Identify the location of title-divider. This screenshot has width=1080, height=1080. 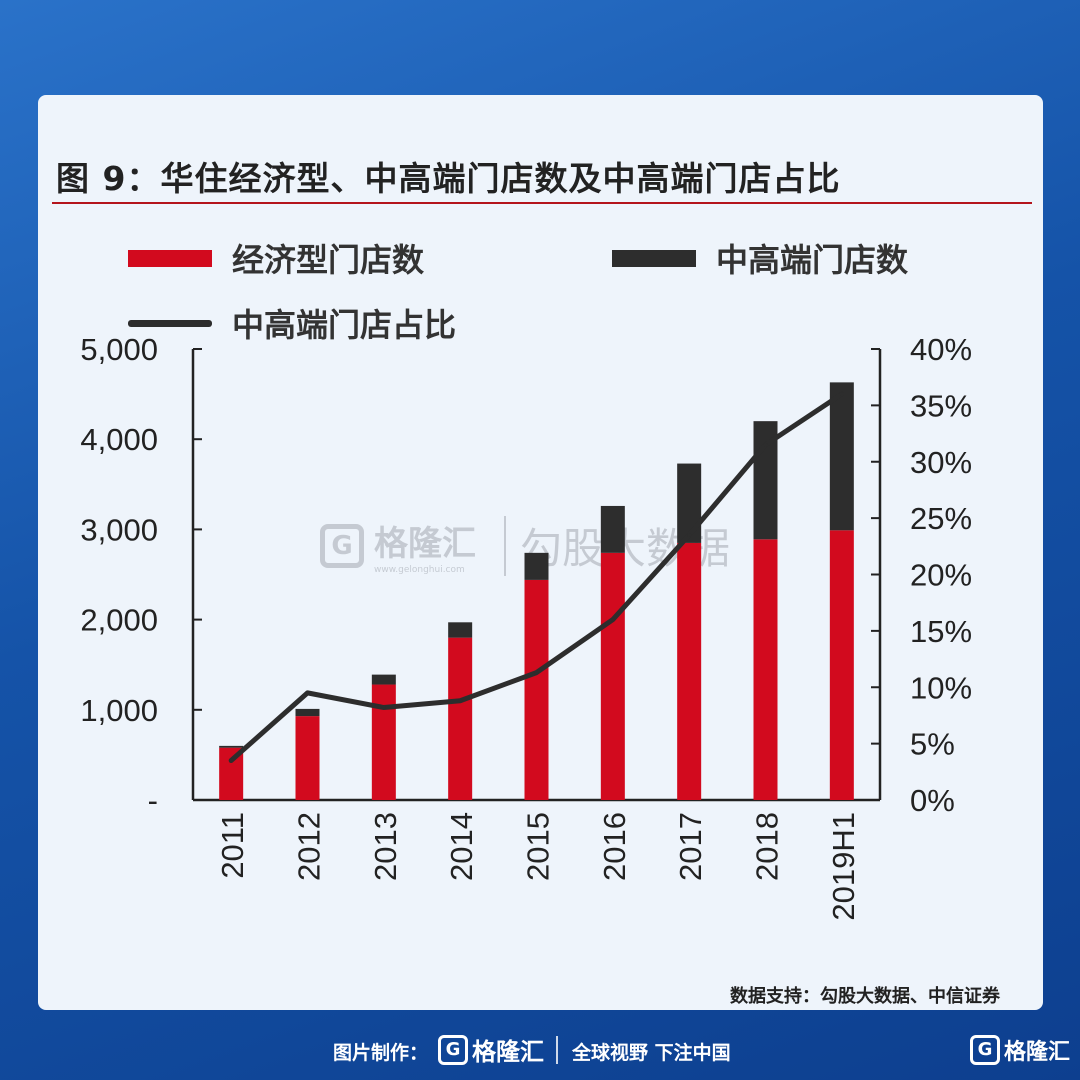
(542, 203).